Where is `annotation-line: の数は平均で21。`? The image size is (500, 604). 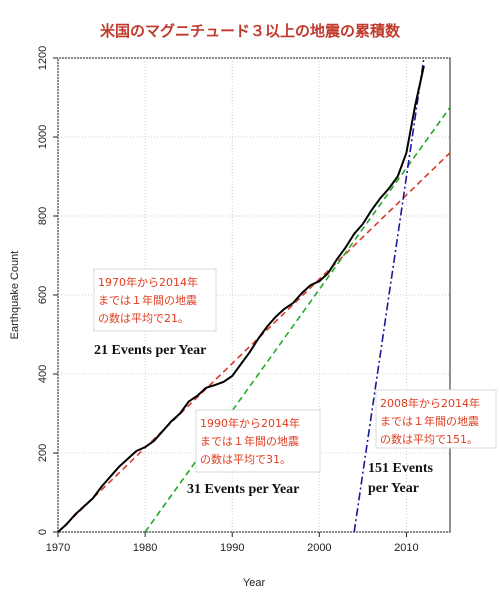
annotation-line: の数は平均で21。 is located at coordinates (143, 318).